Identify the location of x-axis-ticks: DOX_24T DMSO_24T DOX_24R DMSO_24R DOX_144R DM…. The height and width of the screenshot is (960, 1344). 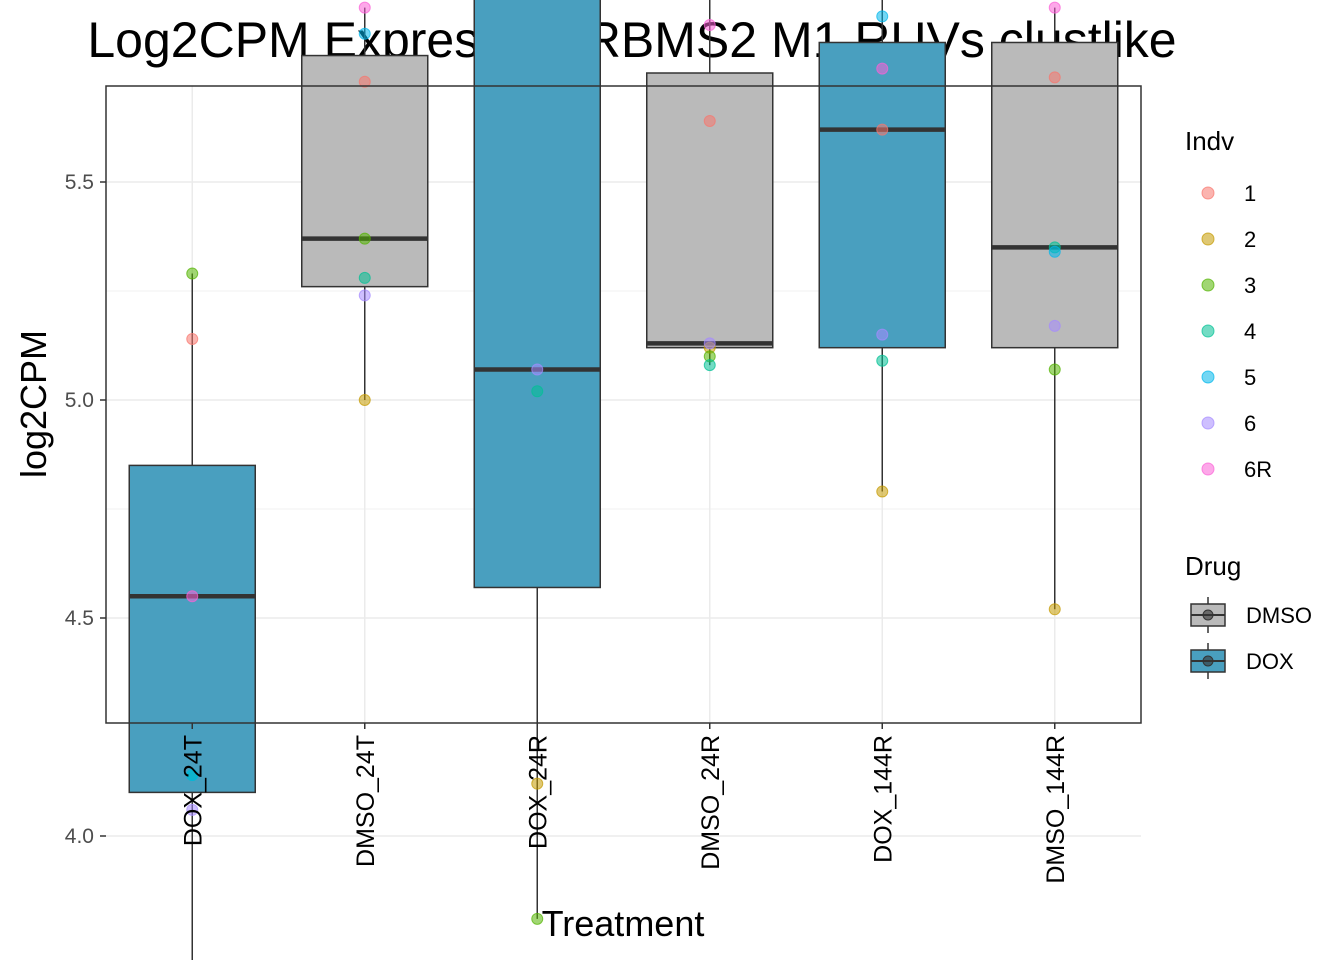
(624, 803).